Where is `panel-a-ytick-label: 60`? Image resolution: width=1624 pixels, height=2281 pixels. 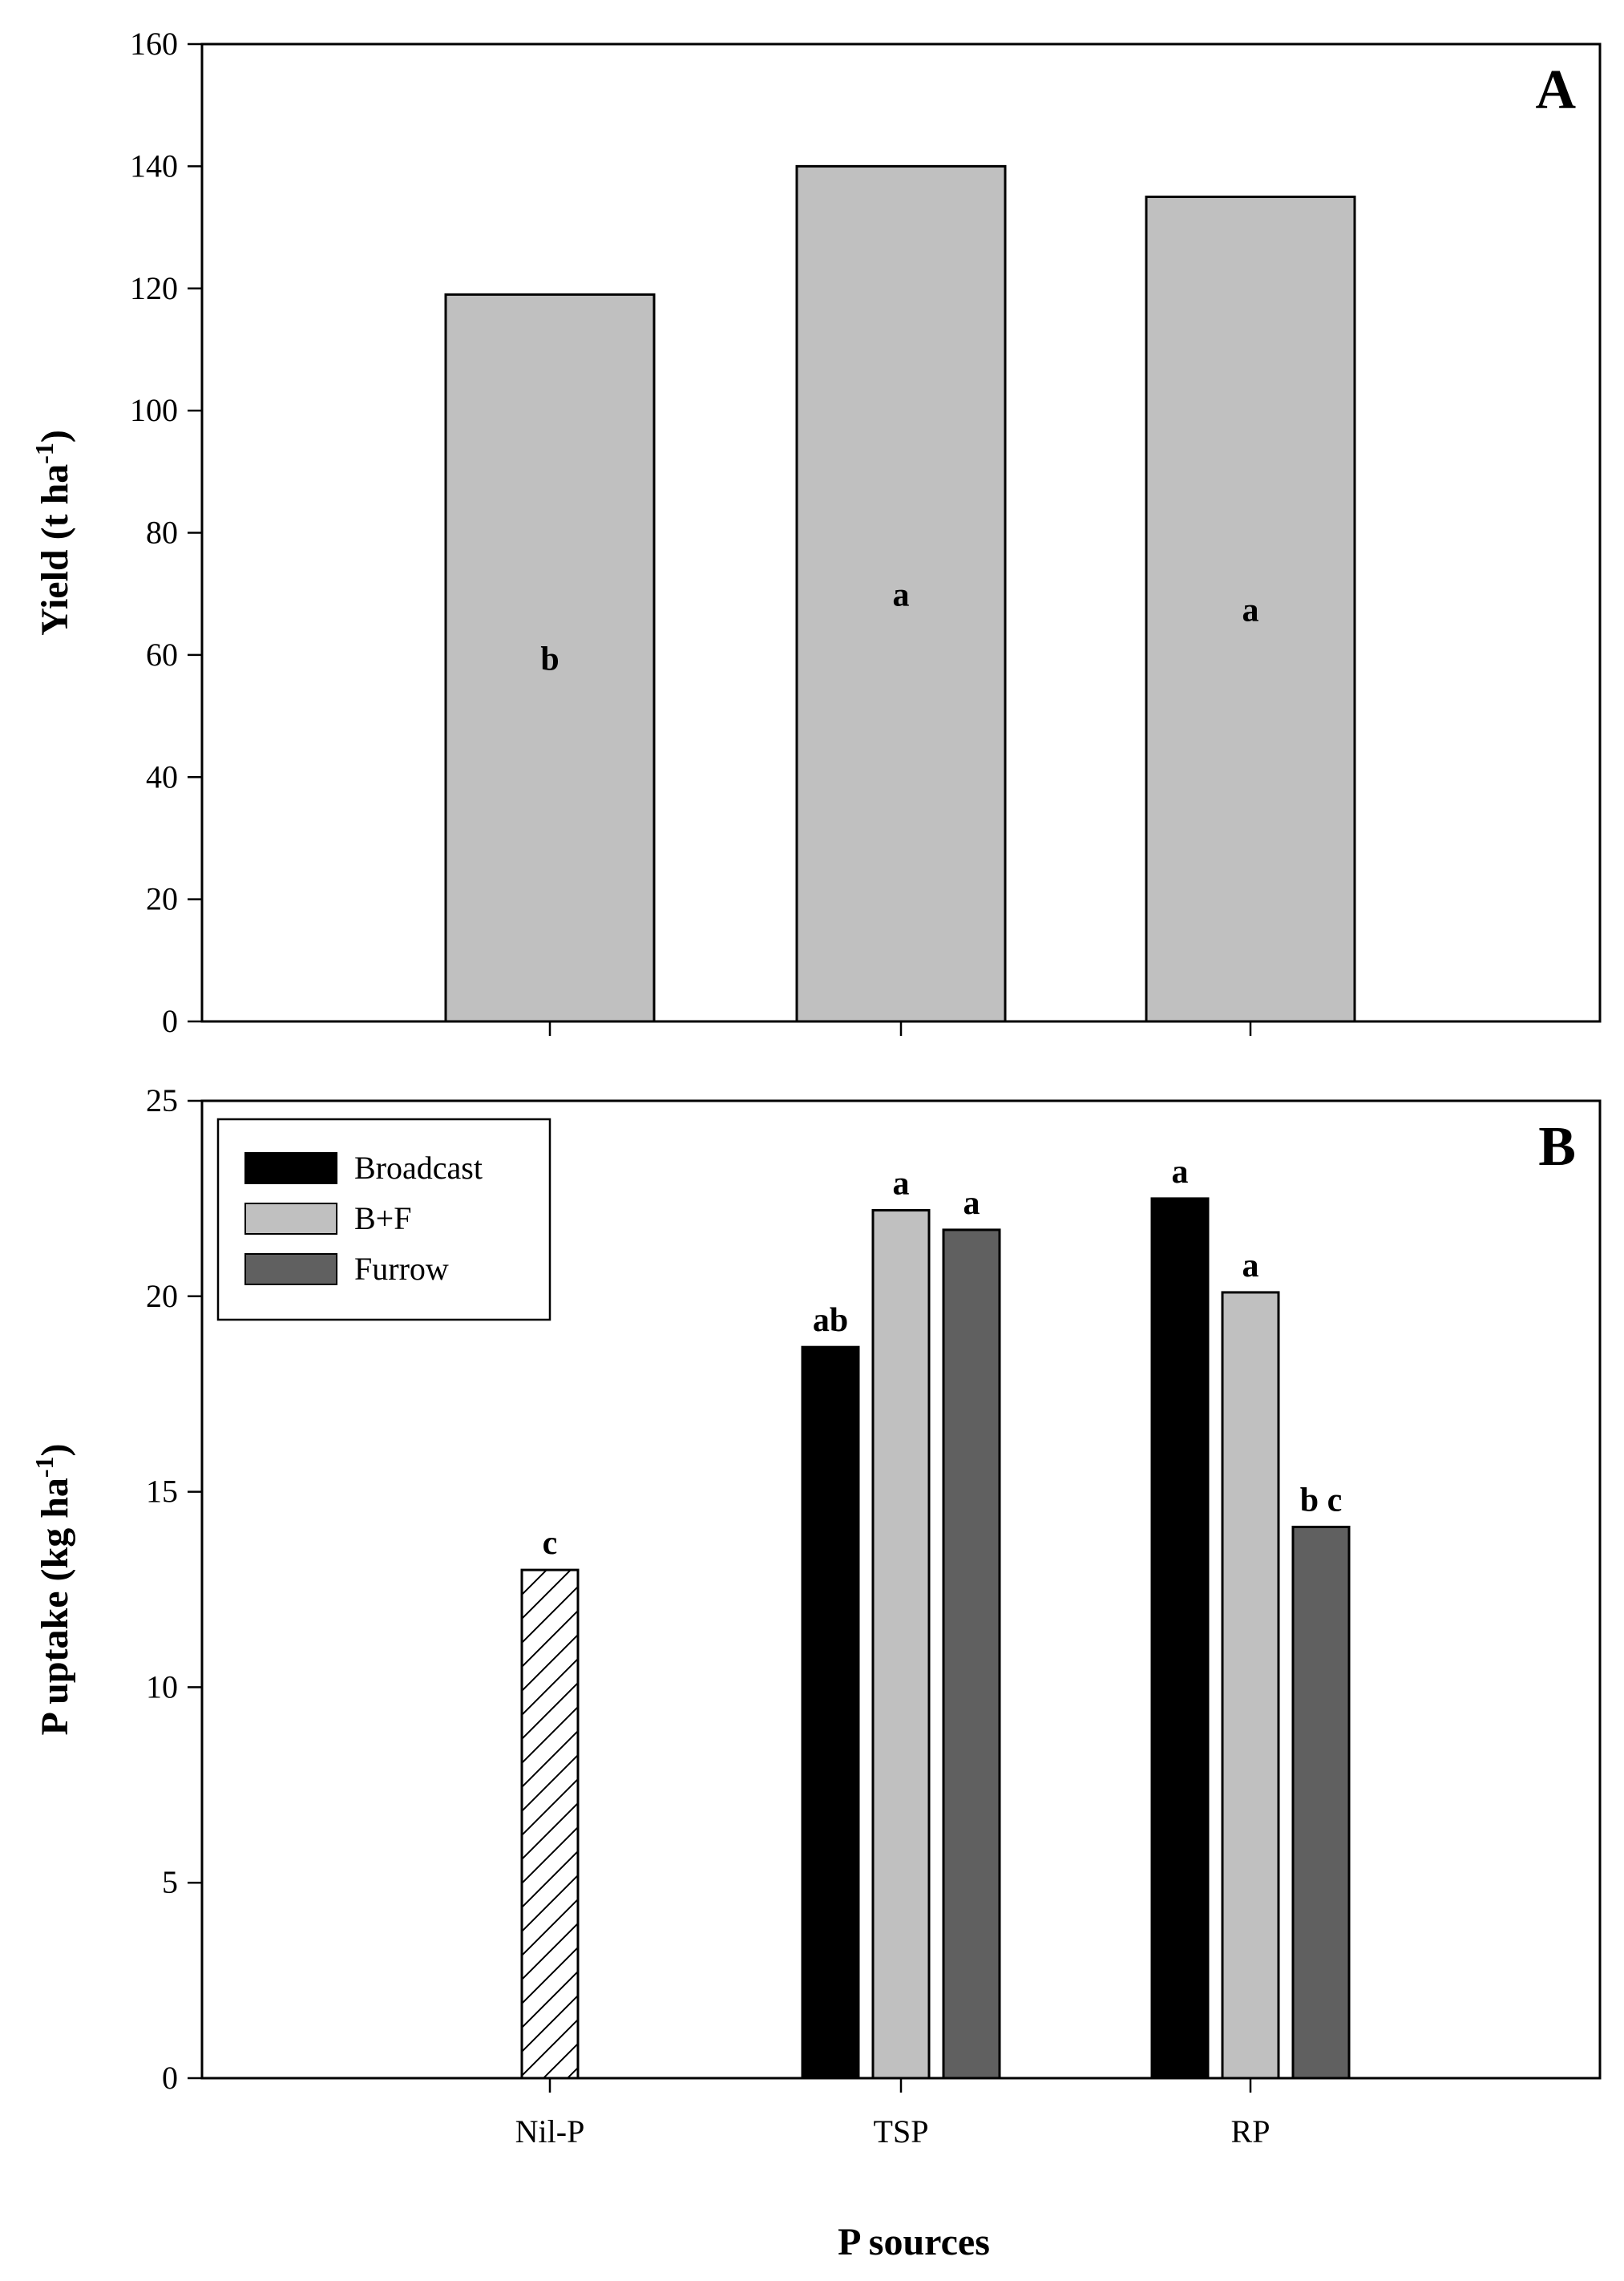
panel-a-ytick-label: 60 is located at coordinates (162, 655).